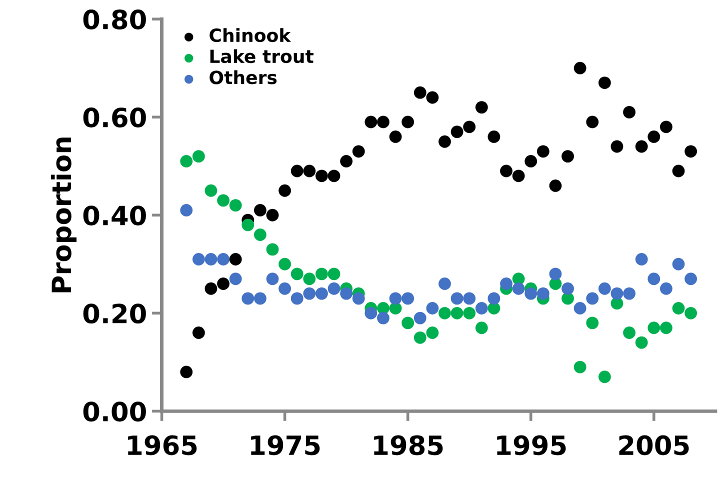 Image resolution: width=719 pixels, height=477 pixels. Describe the element at coordinates (531, 445) in the screenshot. I see `x-tick-label: 1995` at that location.